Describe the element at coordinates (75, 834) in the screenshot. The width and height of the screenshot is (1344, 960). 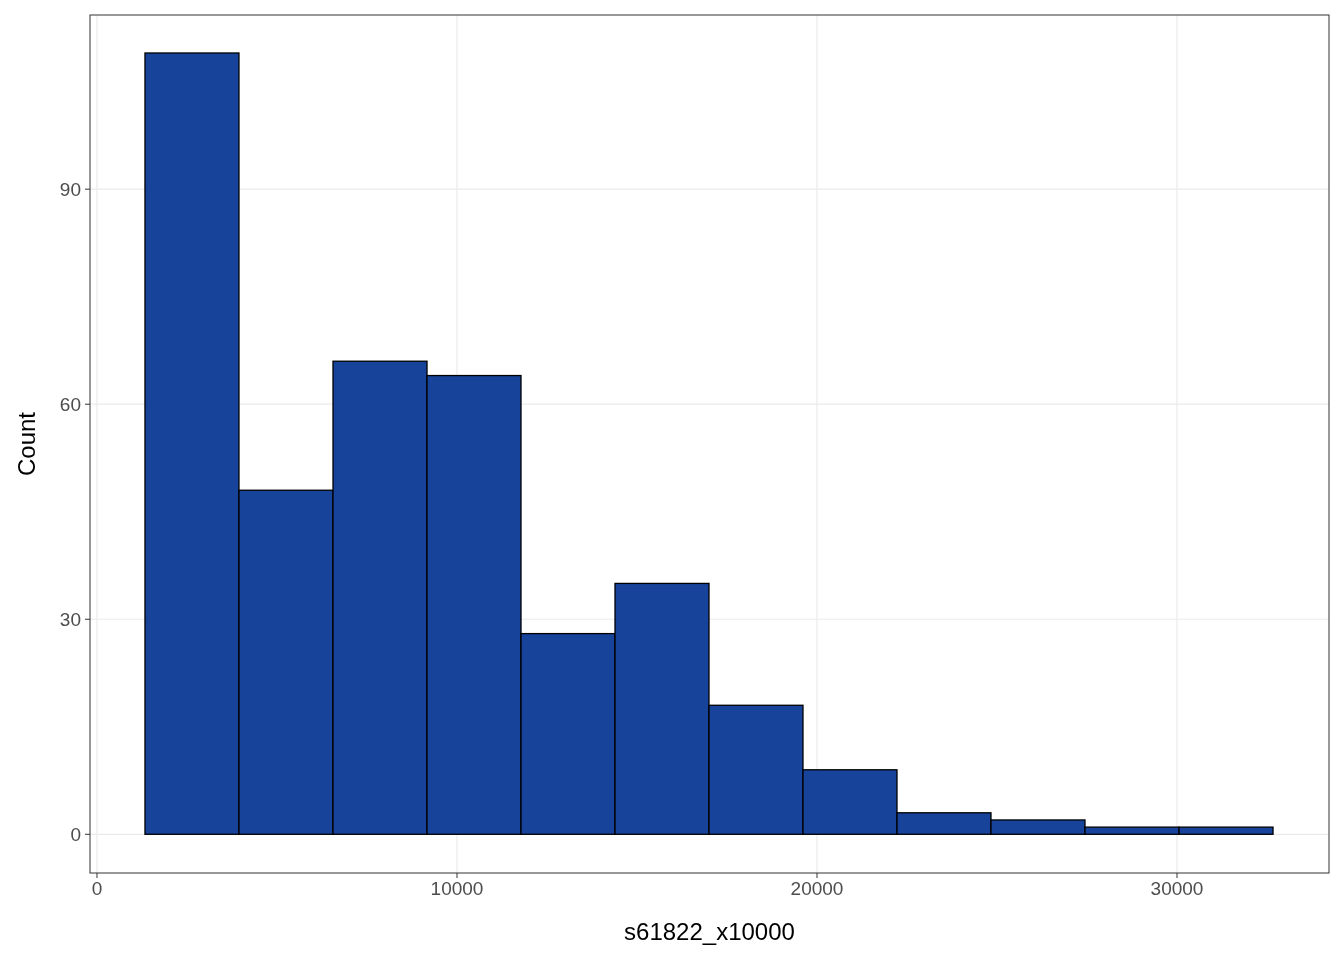
I see `y-tick-label: 0` at that location.